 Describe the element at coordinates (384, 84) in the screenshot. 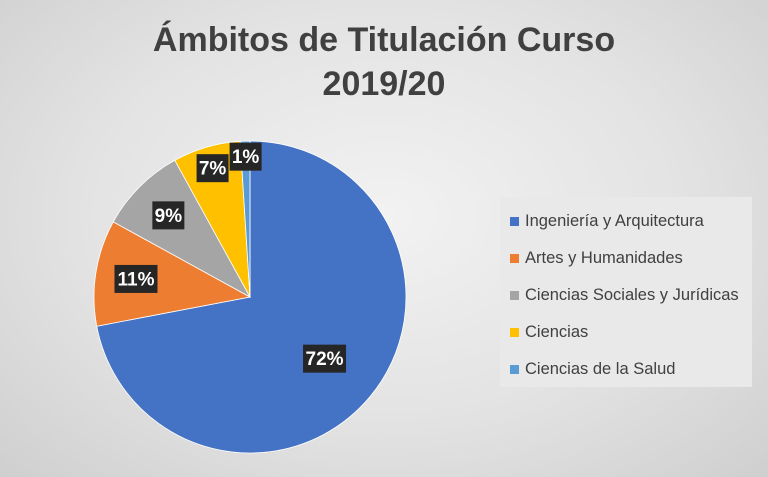

I see `chart-title-line-2: 2019/20` at that location.